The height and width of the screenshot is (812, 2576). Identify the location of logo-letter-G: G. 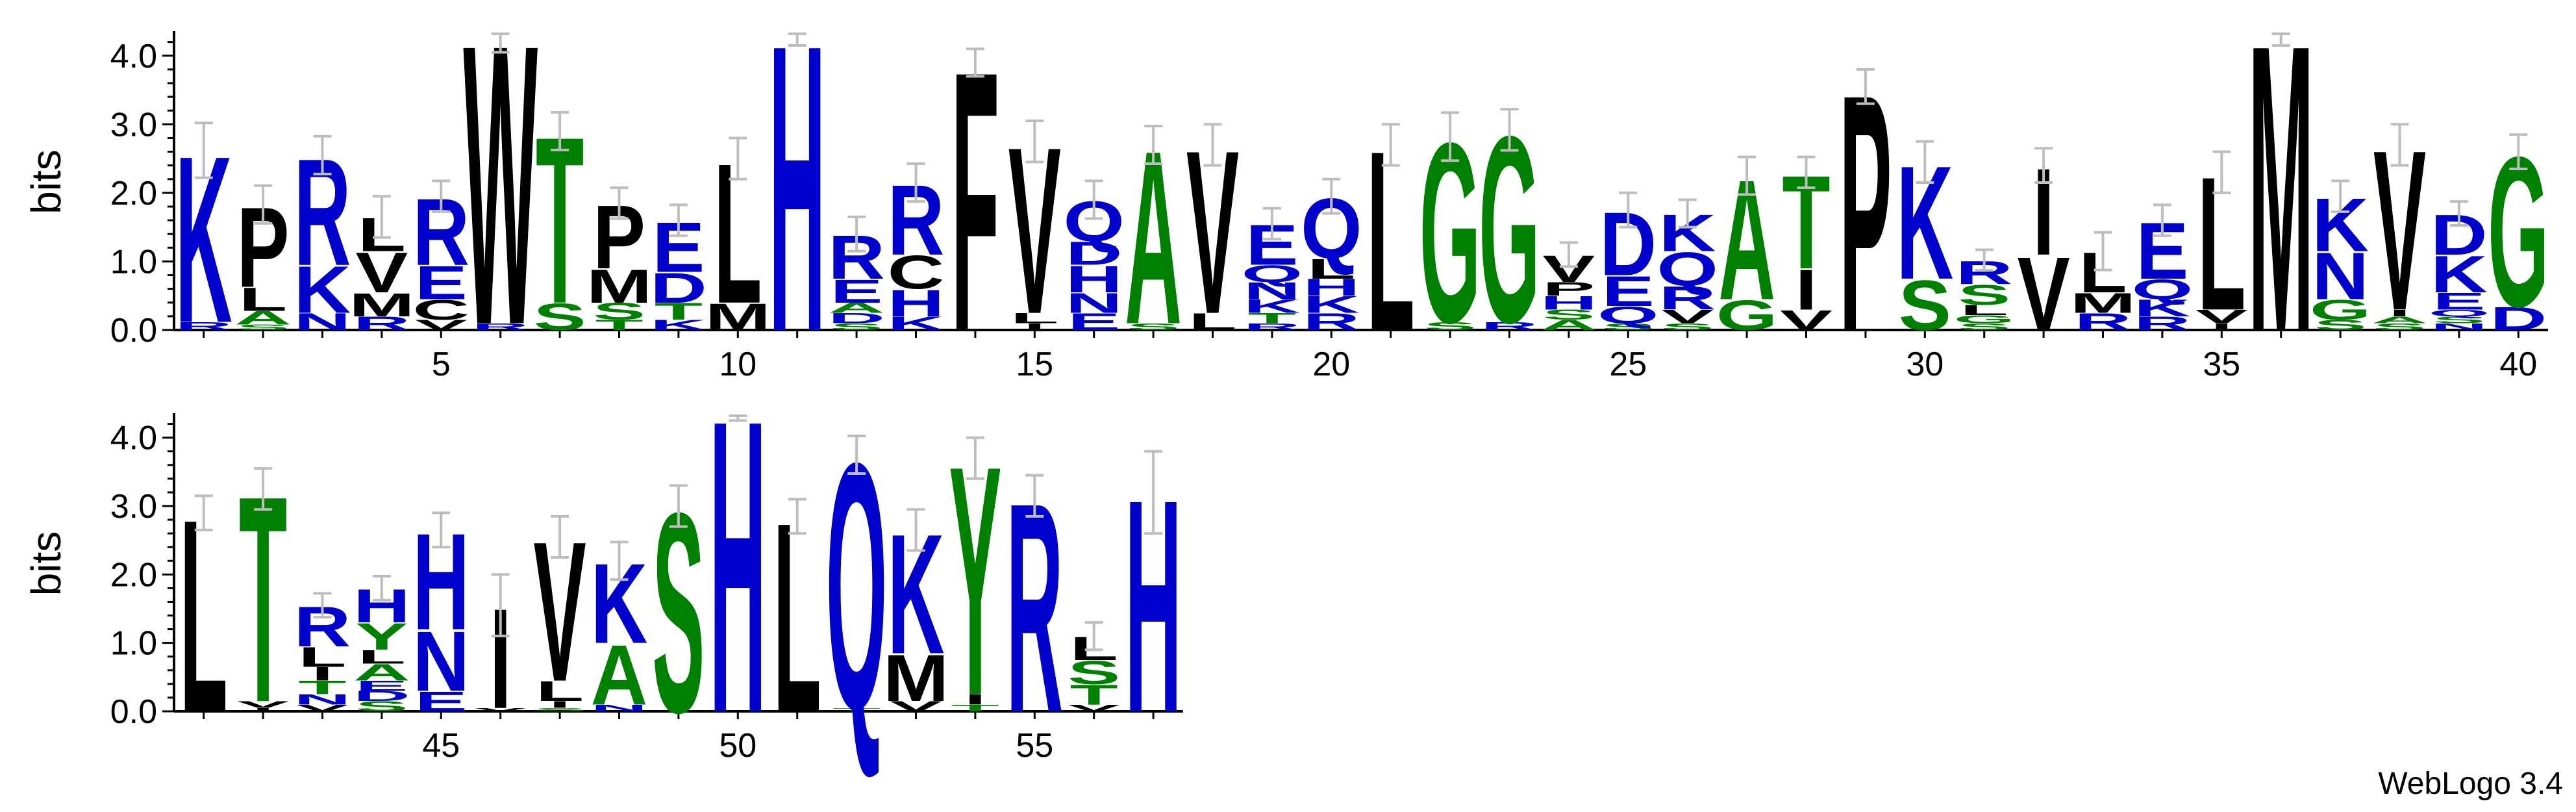
(1746, 316).